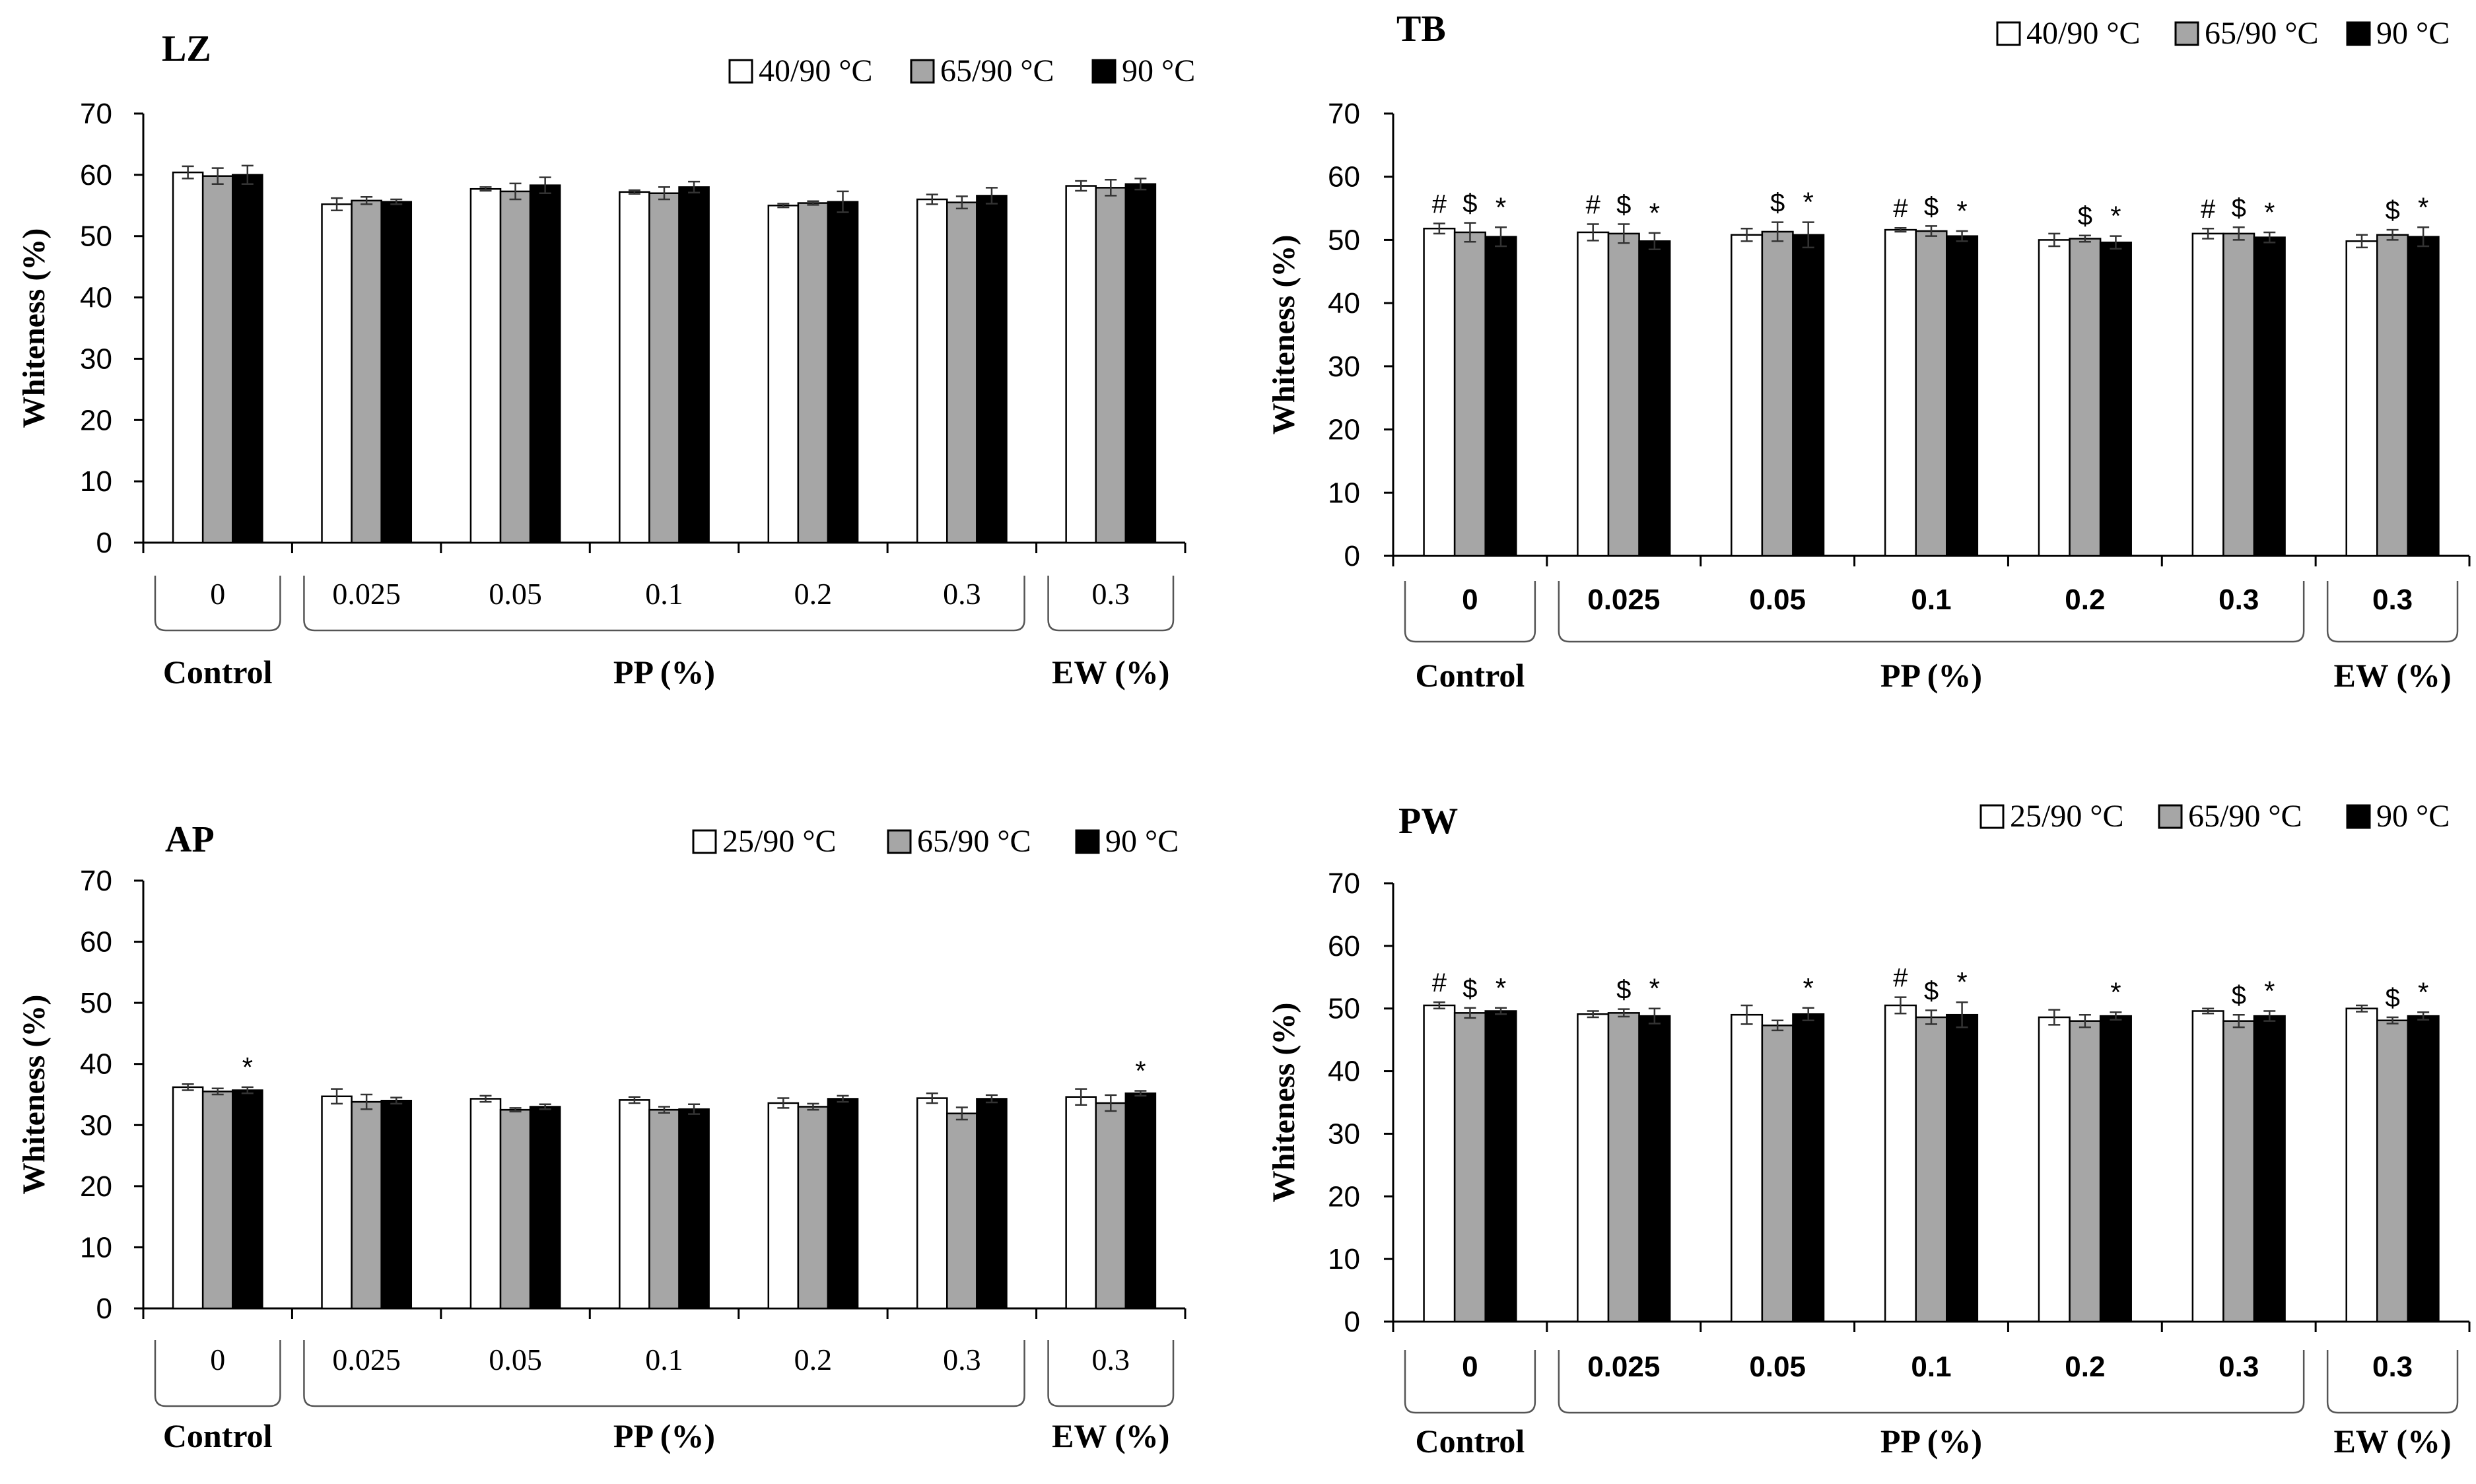 The image size is (2476, 1484). Describe the element at coordinates (190, 839) in the screenshot. I see `panel-title: AP` at that location.